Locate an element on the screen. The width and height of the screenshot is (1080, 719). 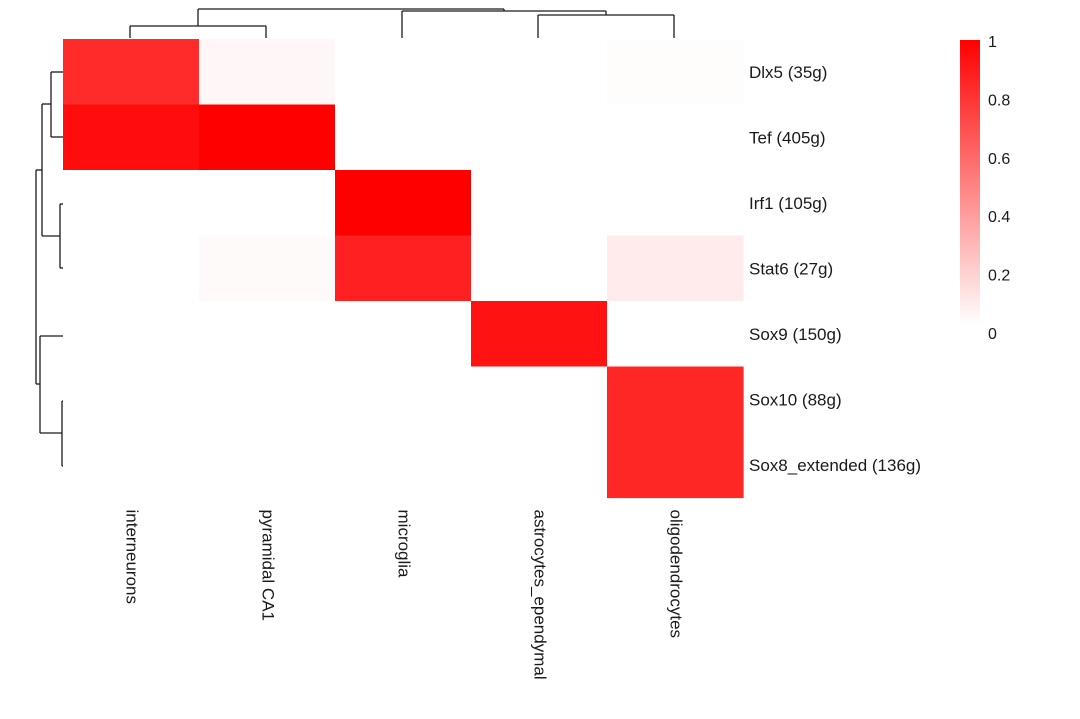
column-label: interneurons is located at coordinates (132, 557).